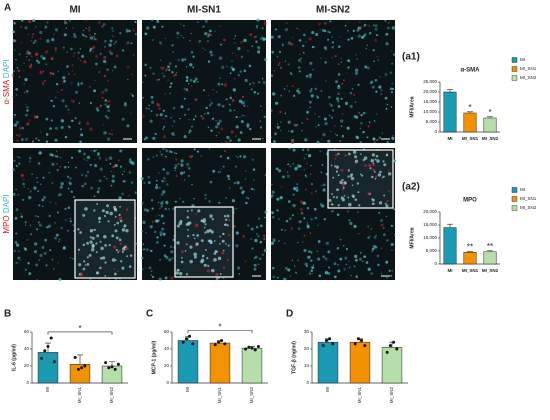 The image size is (550, 420). I want to click on inset, so click(105, 239).